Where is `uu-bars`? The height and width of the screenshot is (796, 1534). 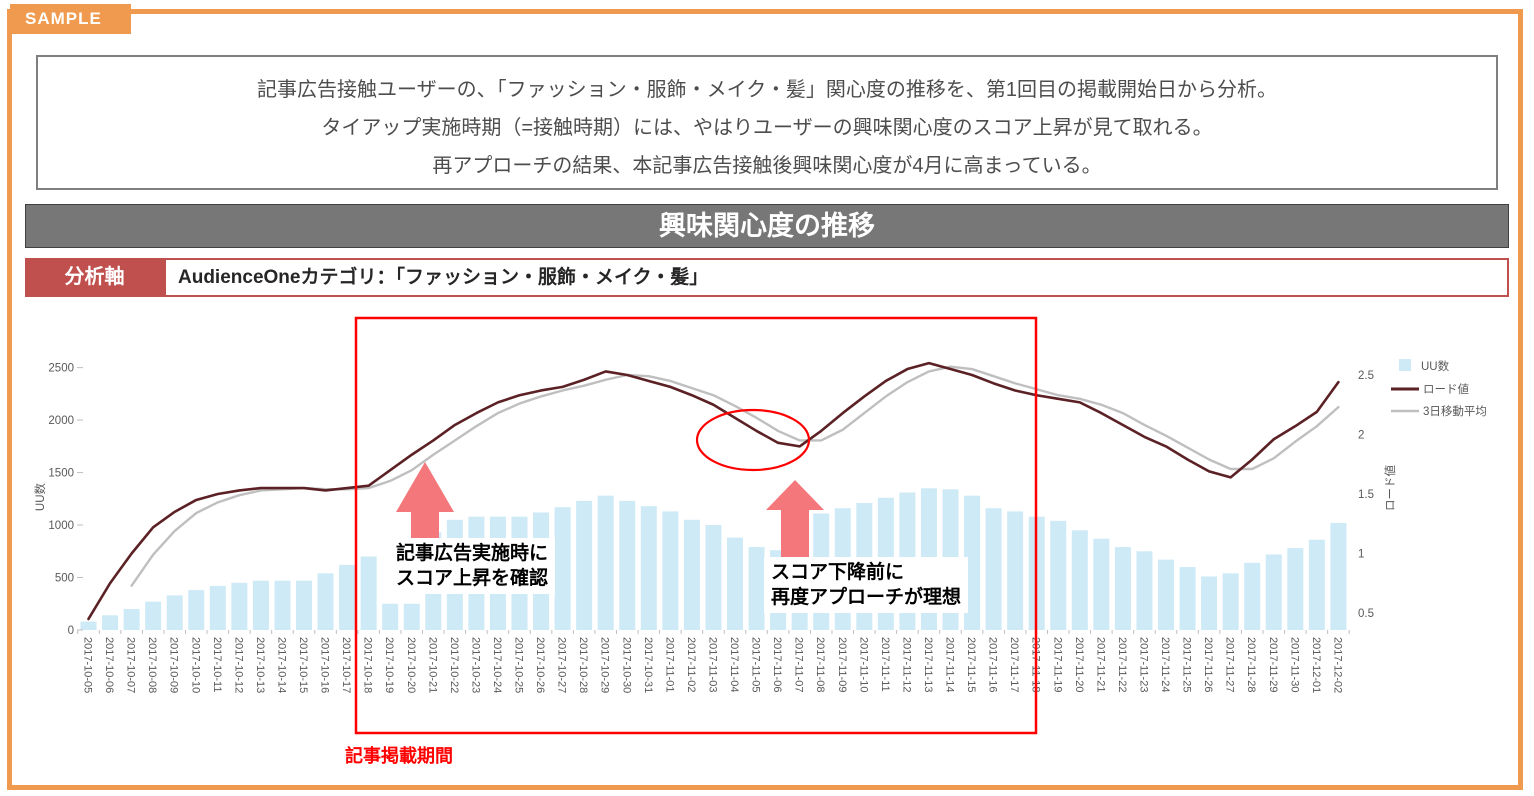
uu-bars is located at coordinates (713, 559).